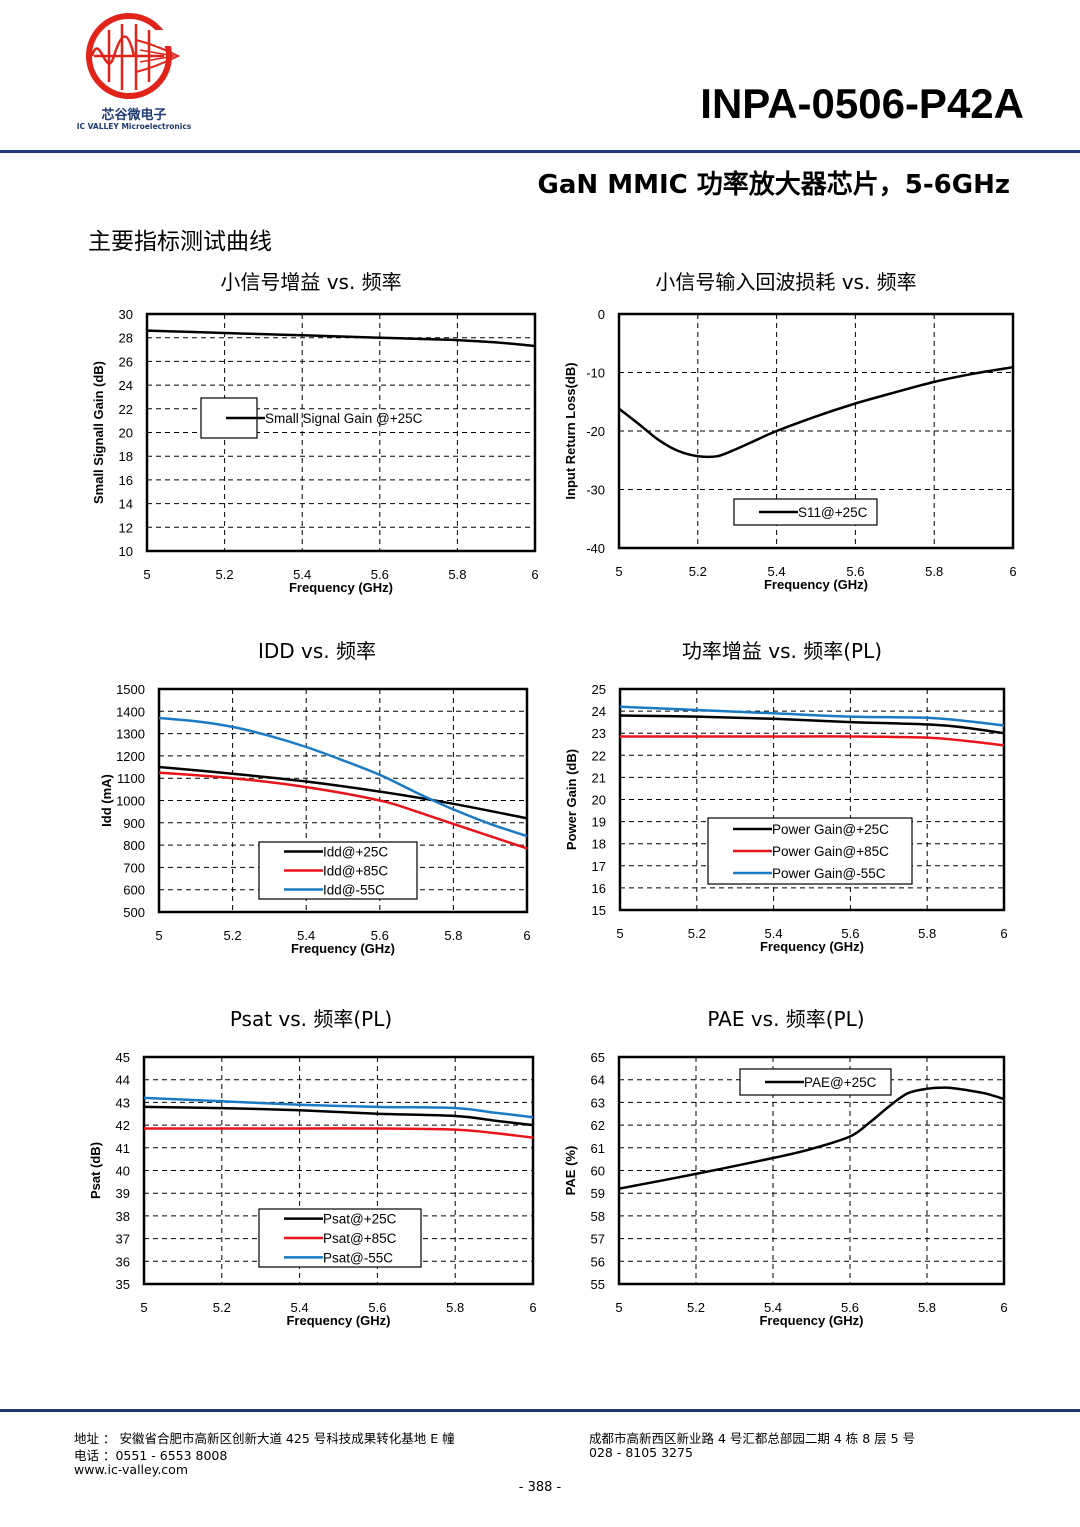 Image resolution: width=1080 pixels, height=1527 pixels. What do you see at coordinates (927, 933) in the screenshot?
I see `pg-xtick-label: 5.8` at bounding box center [927, 933].